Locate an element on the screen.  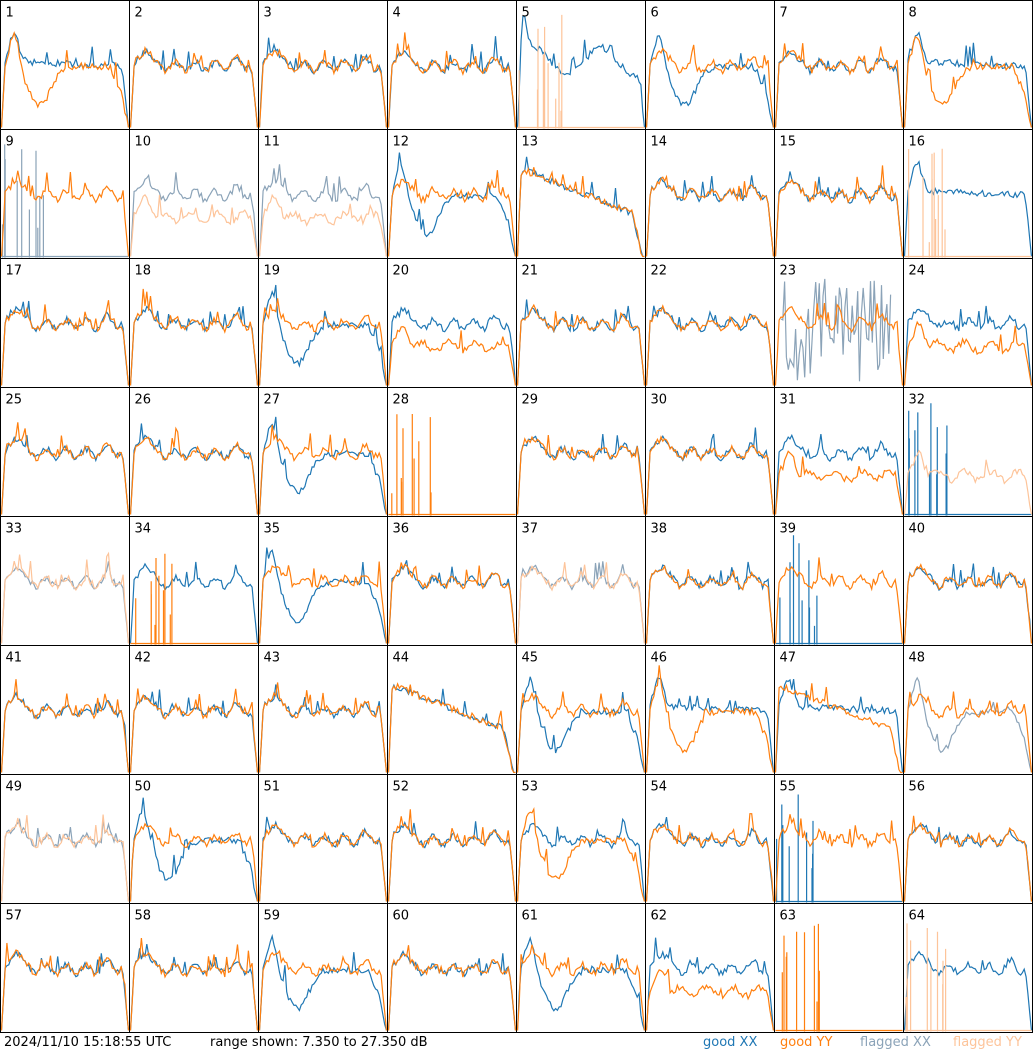
tile-21: 21 is located at coordinates (581, 323).